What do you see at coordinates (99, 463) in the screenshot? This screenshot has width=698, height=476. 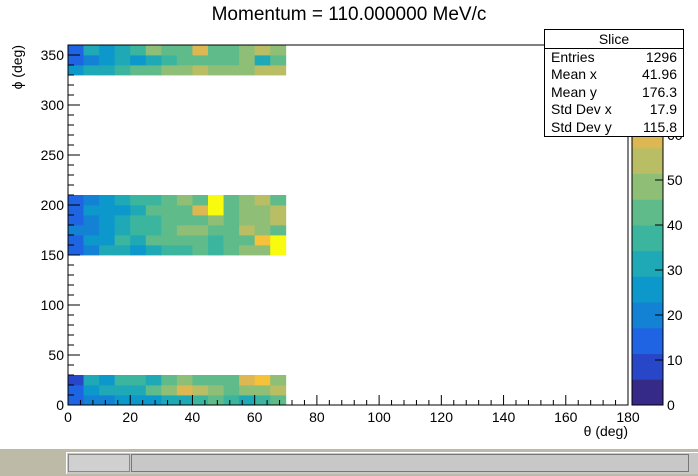 I see `scrollbar-left-button` at bounding box center [99, 463].